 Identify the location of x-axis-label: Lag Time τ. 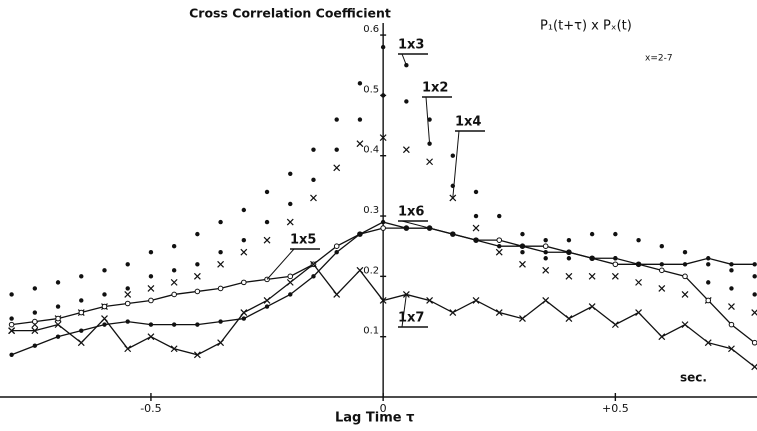
(374, 418).